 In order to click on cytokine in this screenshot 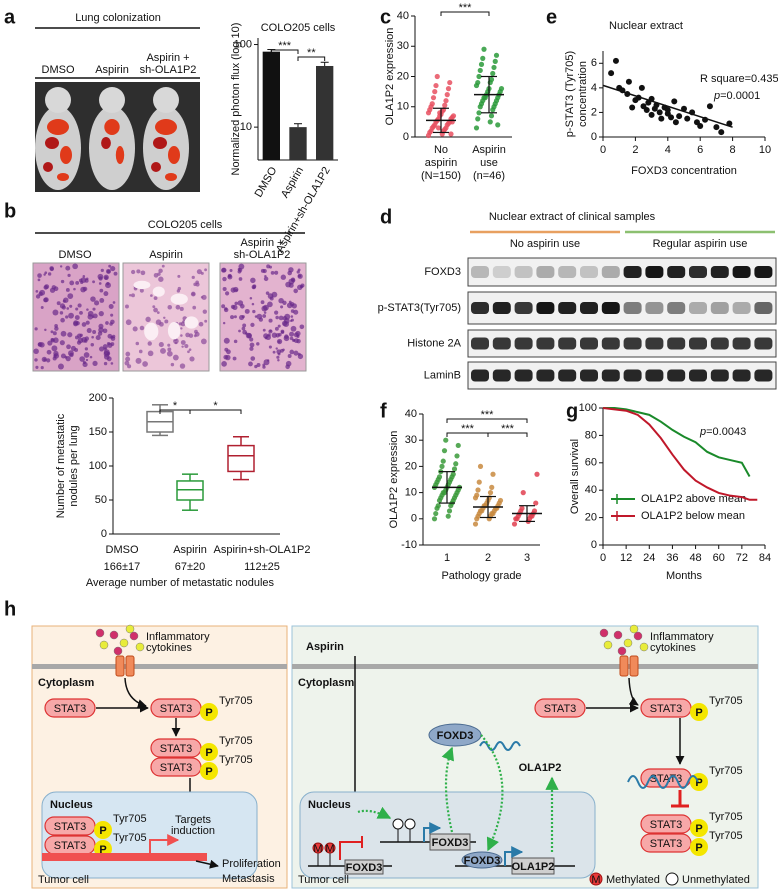, I will do `click(134, 636)`.